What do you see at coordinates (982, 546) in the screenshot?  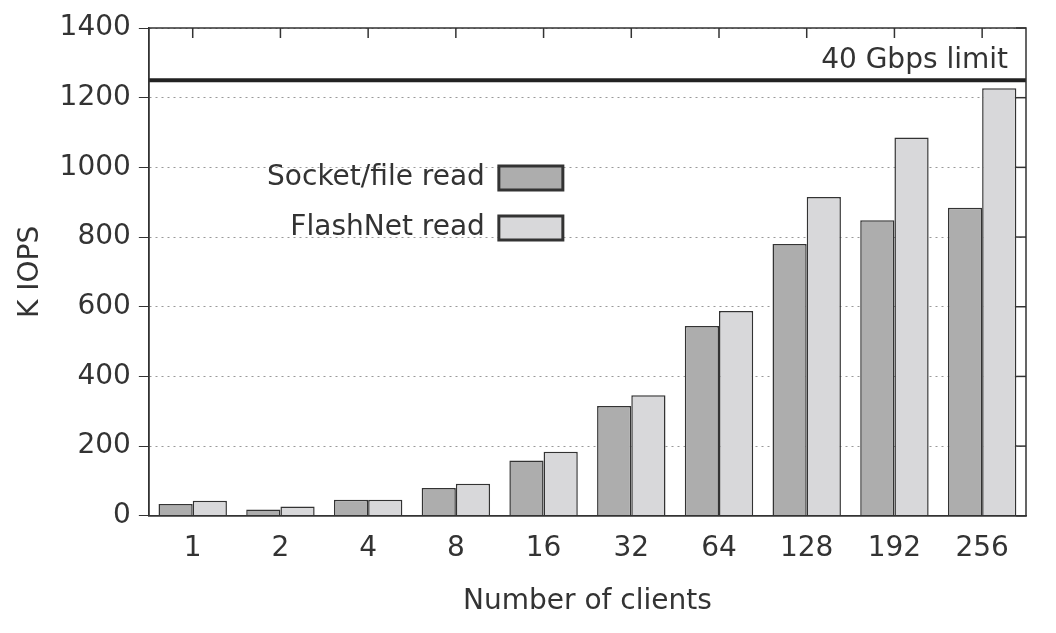 I see `x-tick-label: 256` at bounding box center [982, 546].